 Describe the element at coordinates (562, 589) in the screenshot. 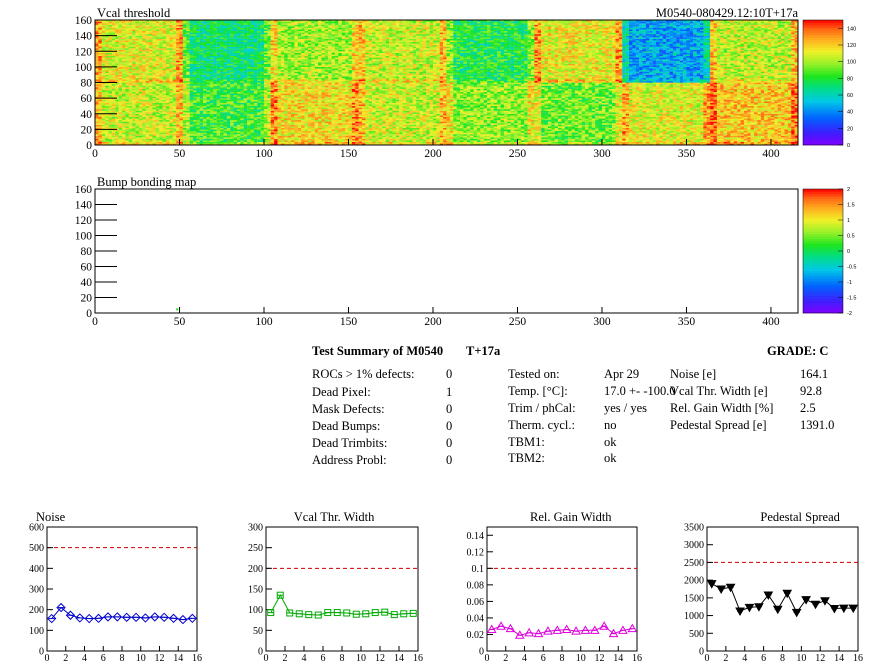

I see `plot-frame` at that location.